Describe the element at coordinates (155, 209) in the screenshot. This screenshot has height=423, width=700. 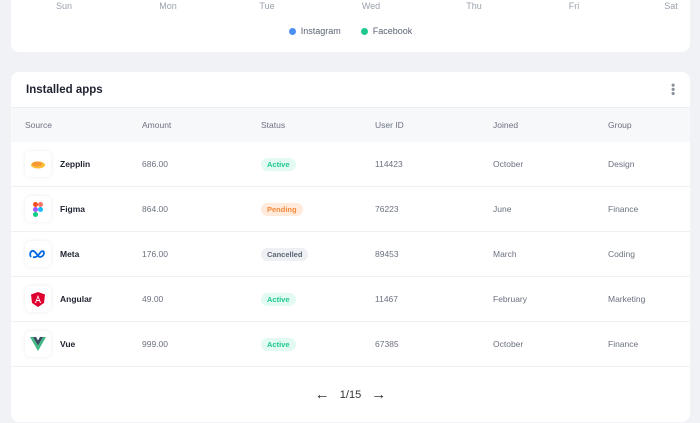
I see `amount-cell: 864.00` at that location.